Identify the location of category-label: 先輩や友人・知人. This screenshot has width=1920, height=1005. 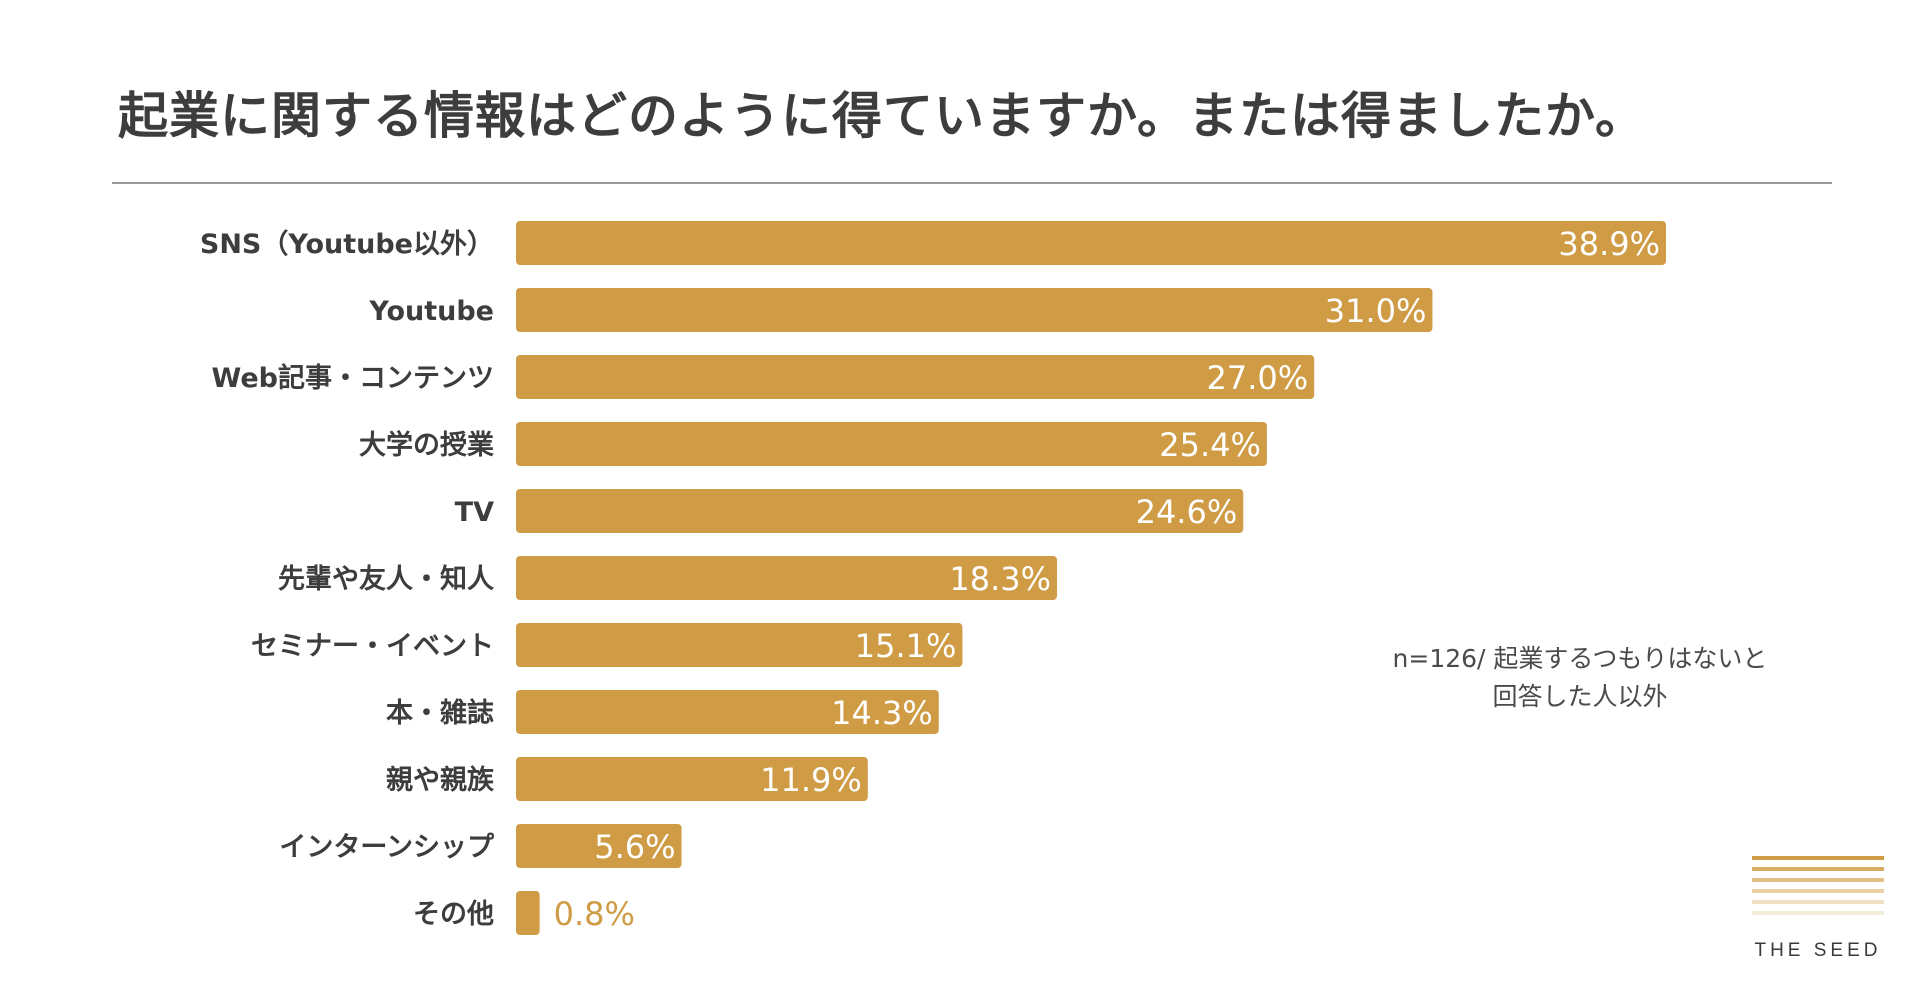
(386, 579).